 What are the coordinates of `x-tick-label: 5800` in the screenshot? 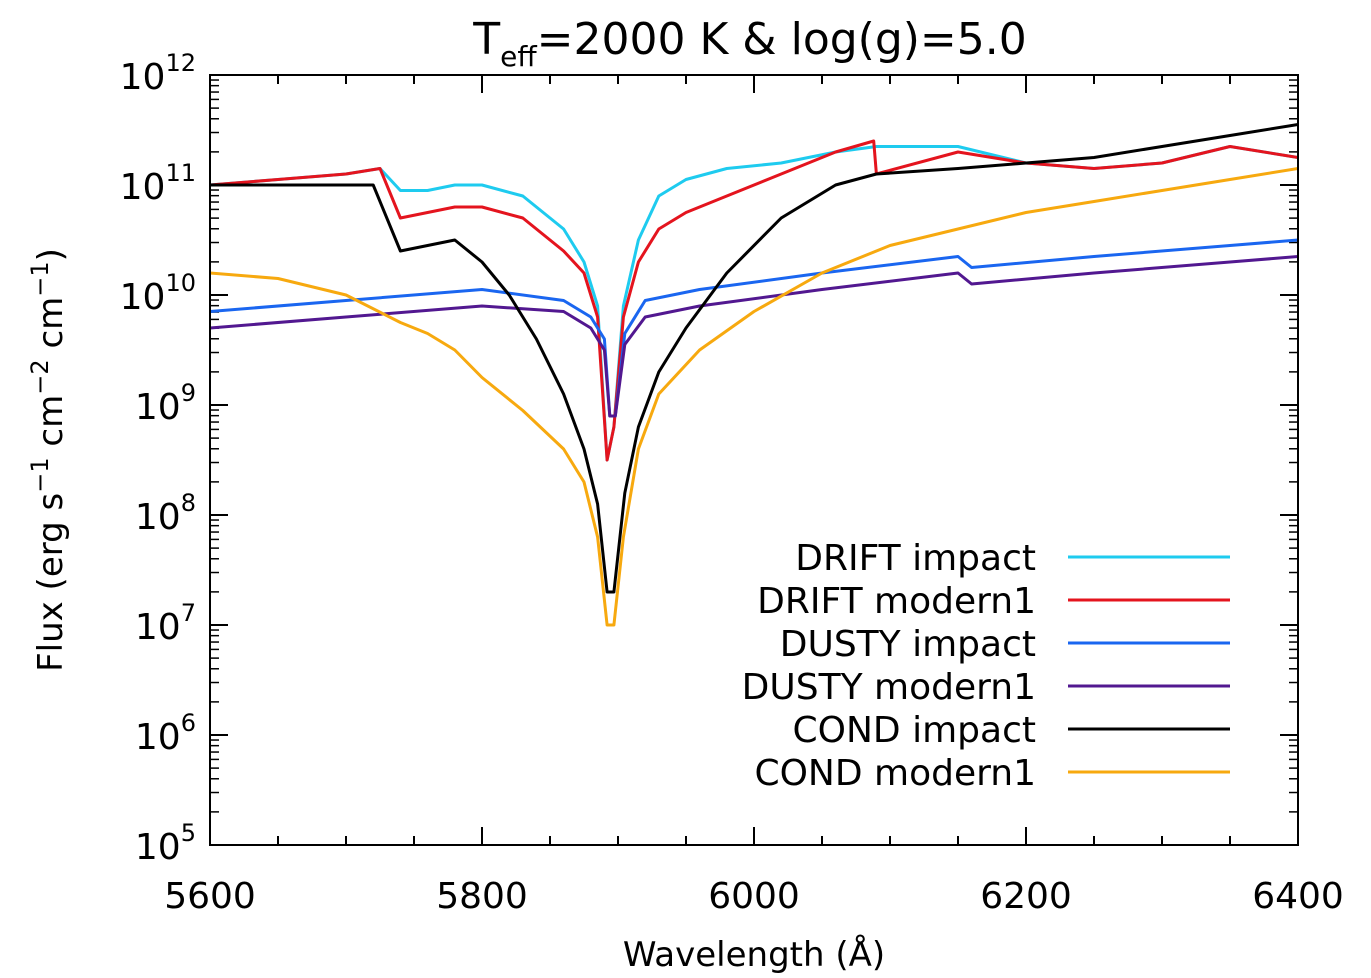 It's located at (482, 896).